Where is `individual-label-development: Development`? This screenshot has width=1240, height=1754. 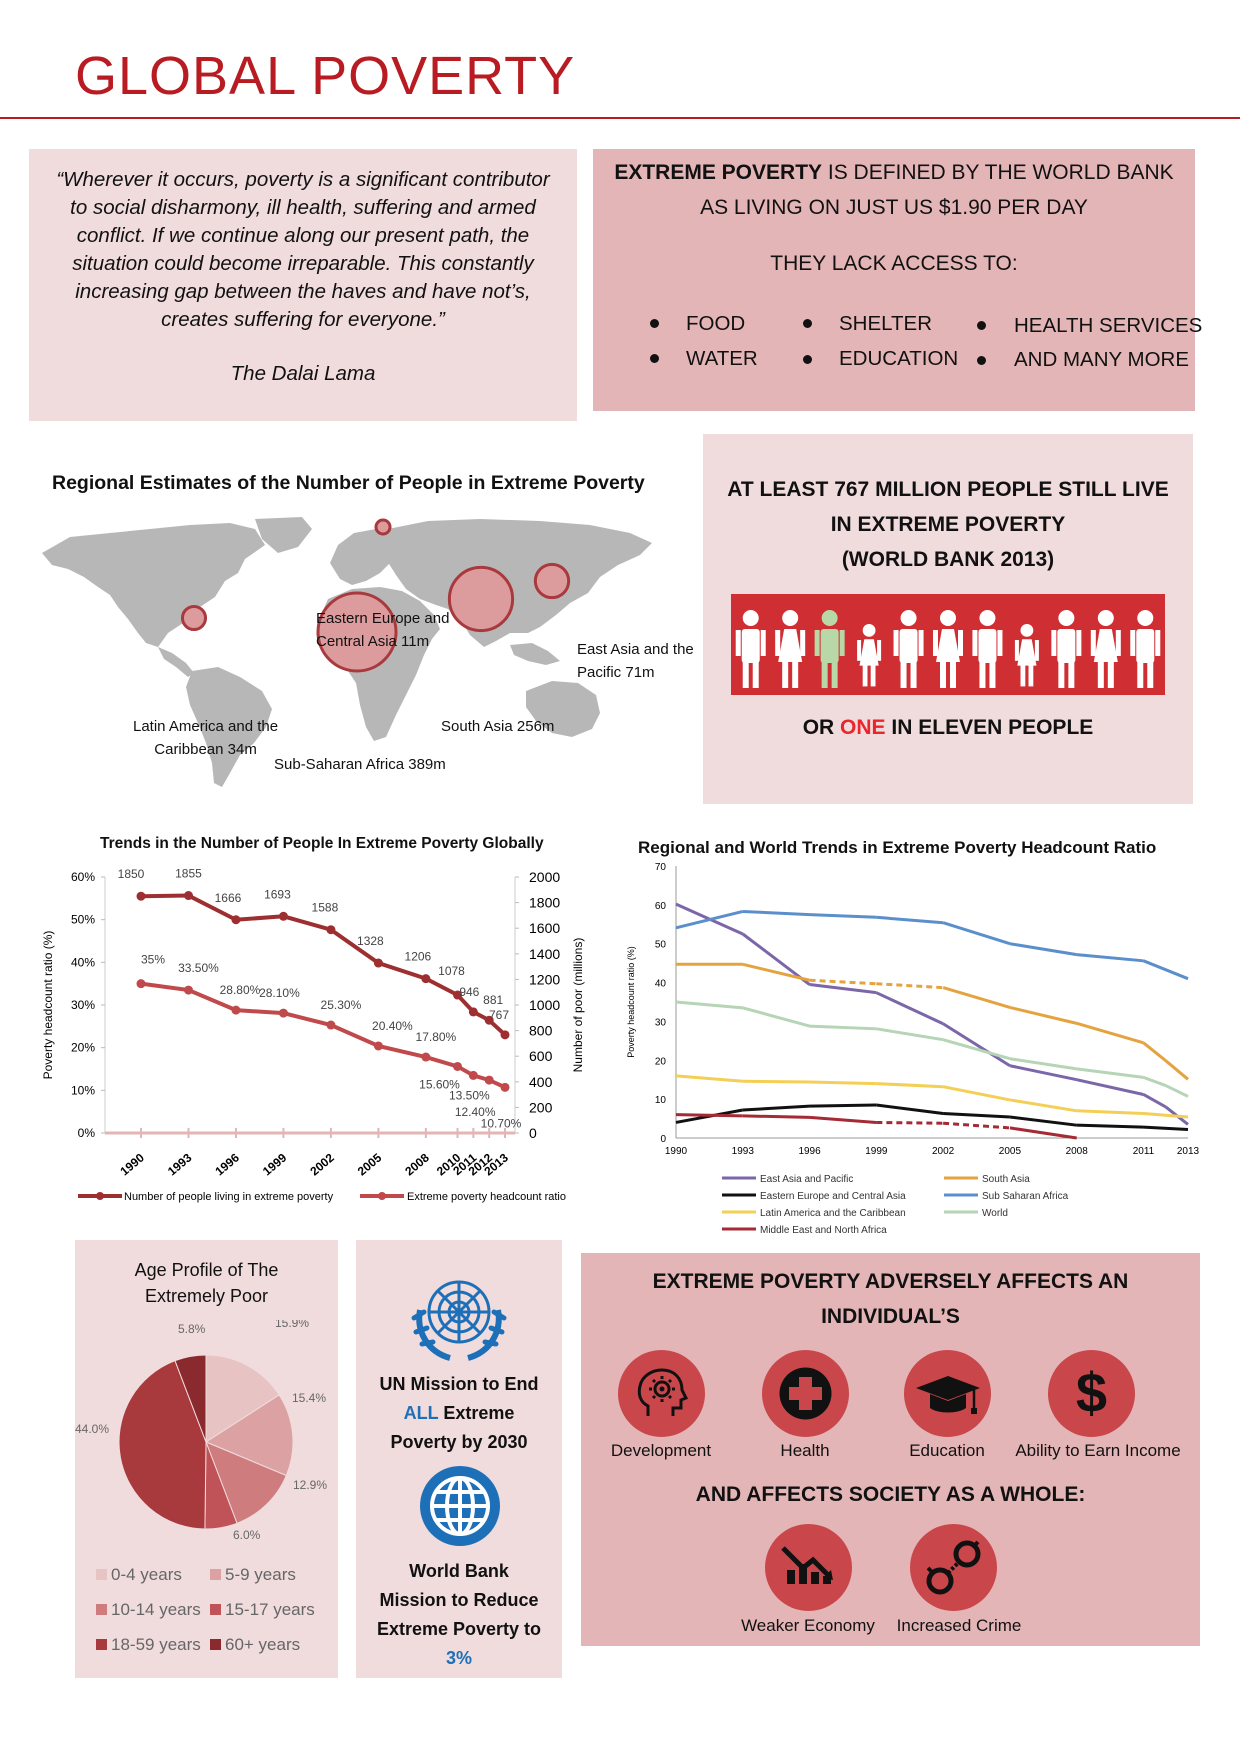 individual-label-development: Development is located at coordinates (661, 1450).